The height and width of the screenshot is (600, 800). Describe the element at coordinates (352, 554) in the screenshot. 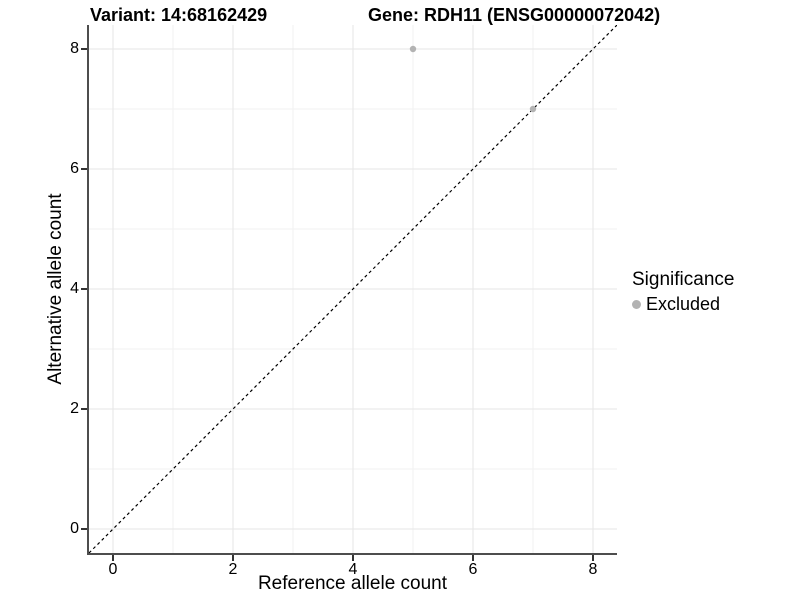

I see `x-axis-line` at that location.